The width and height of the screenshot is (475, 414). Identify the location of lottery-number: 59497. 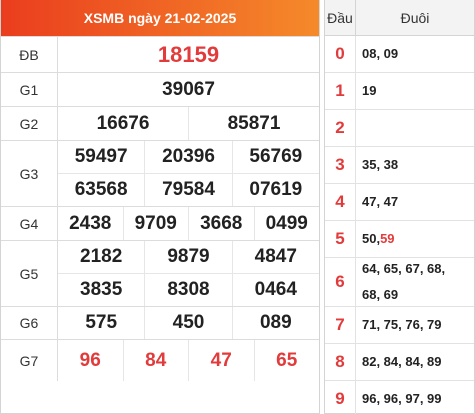
(101, 156).